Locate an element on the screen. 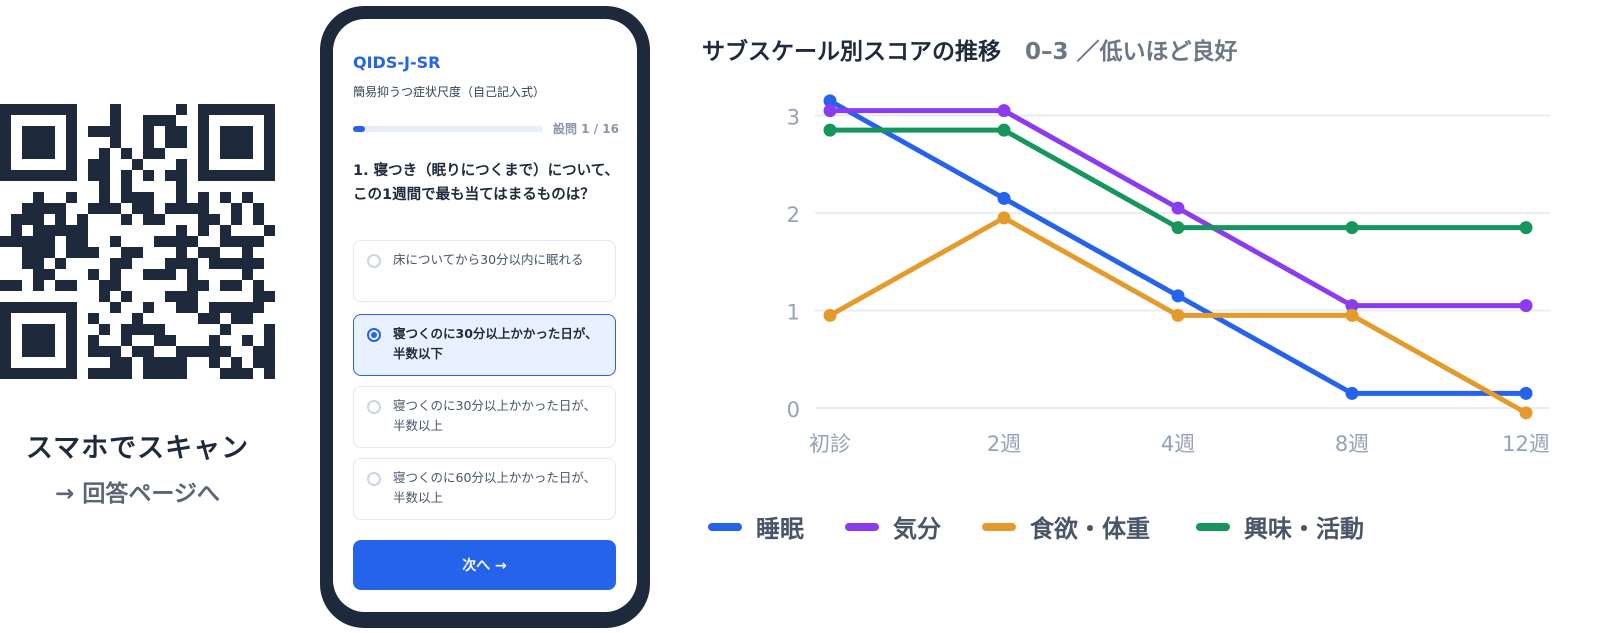  x-tick-label: 12週 is located at coordinates (1526, 444).